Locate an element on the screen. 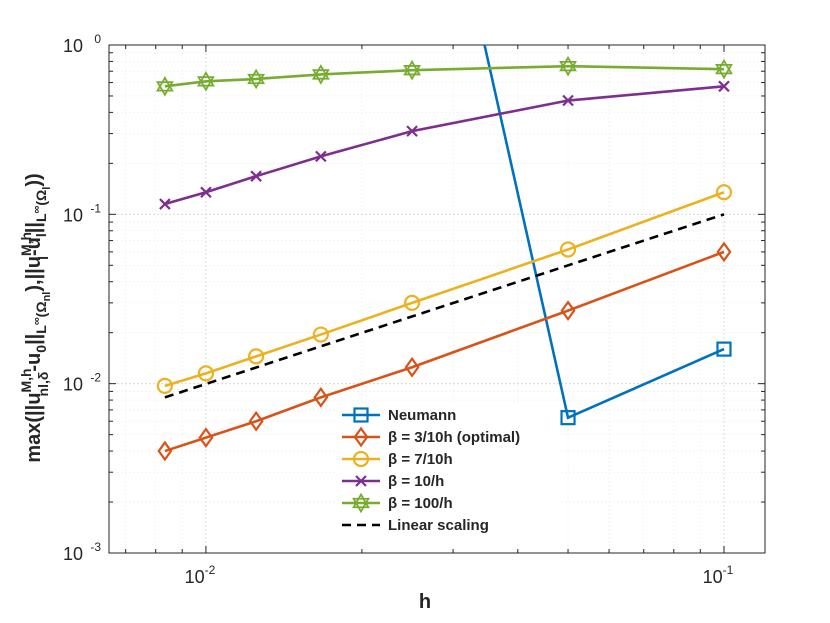  legend-label: β = 100/h is located at coordinates (420, 503).